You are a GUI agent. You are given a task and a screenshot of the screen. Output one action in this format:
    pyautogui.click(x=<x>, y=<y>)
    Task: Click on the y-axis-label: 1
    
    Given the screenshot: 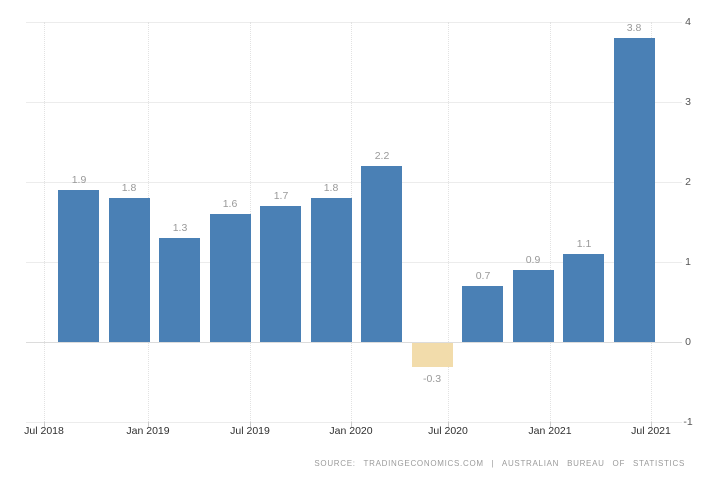 What is the action you would take?
    pyautogui.click(x=688, y=262)
    